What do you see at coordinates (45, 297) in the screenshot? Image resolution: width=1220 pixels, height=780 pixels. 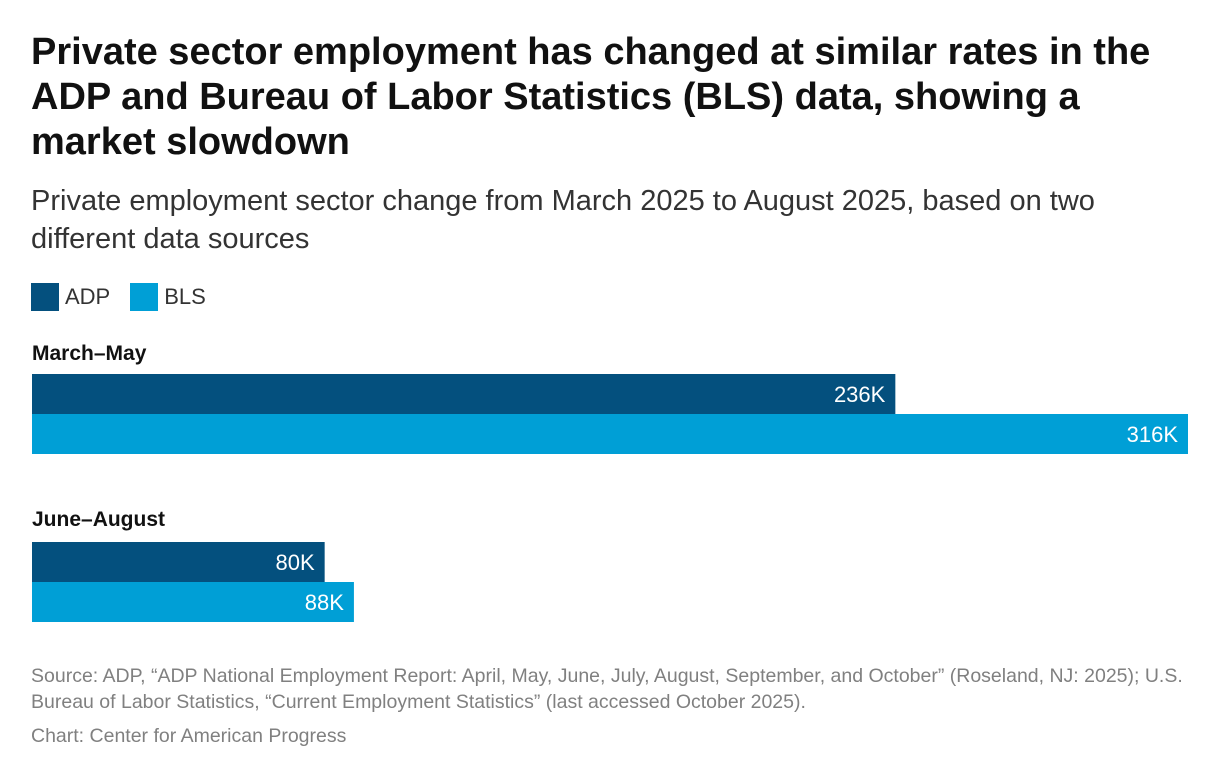 I see `legend-swatch-adp` at bounding box center [45, 297].